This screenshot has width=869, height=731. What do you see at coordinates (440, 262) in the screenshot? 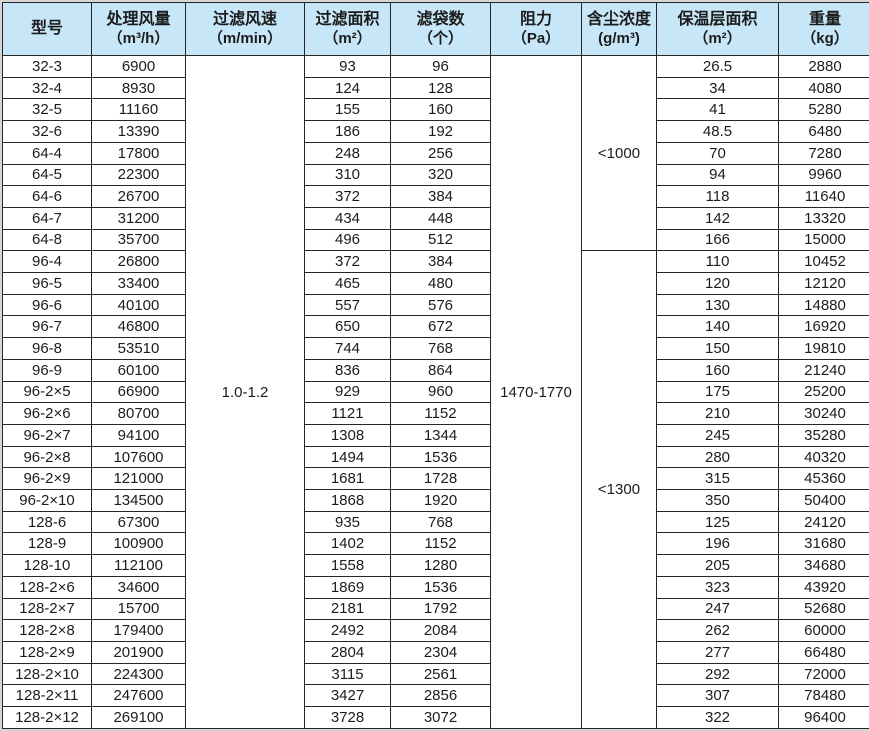
I see `cell-bag-count: 384` at bounding box center [440, 262].